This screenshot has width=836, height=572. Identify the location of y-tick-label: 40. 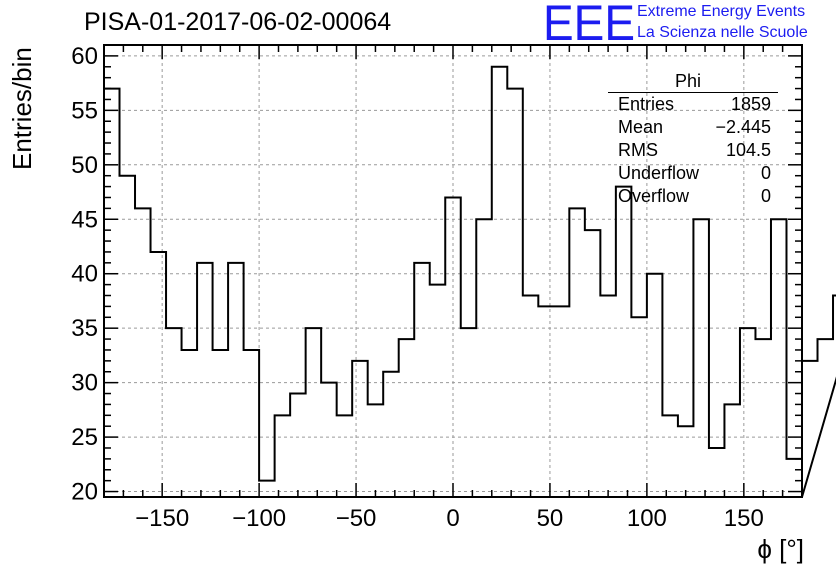
(84, 274).